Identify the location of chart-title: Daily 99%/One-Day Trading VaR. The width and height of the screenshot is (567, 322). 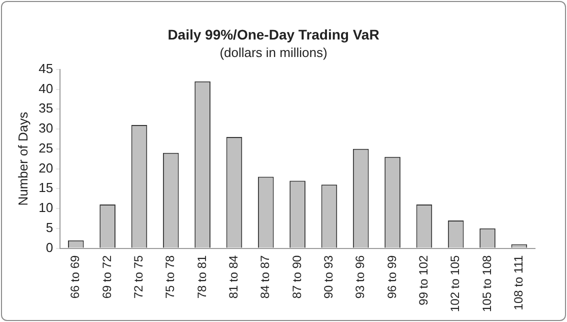
(274, 34).